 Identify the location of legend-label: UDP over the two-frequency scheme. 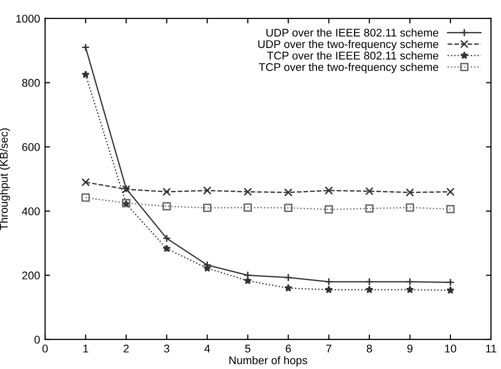
(348, 45).